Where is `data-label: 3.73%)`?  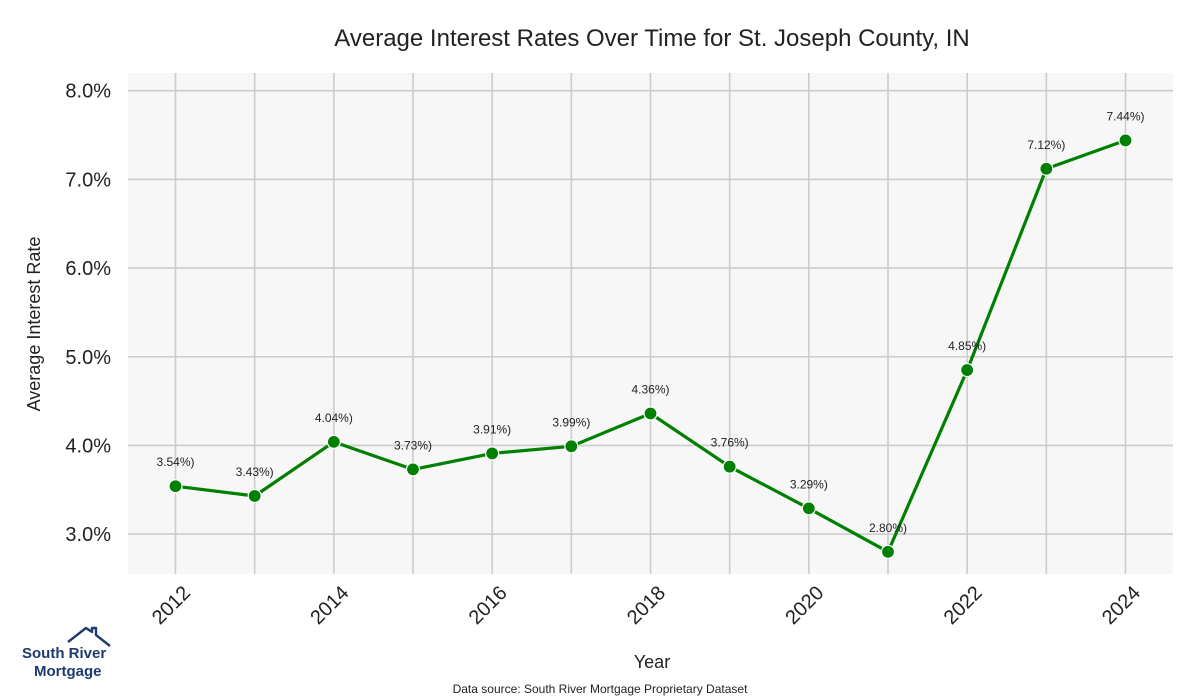 data-label: 3.73%) is located at coordinates (413, 445).